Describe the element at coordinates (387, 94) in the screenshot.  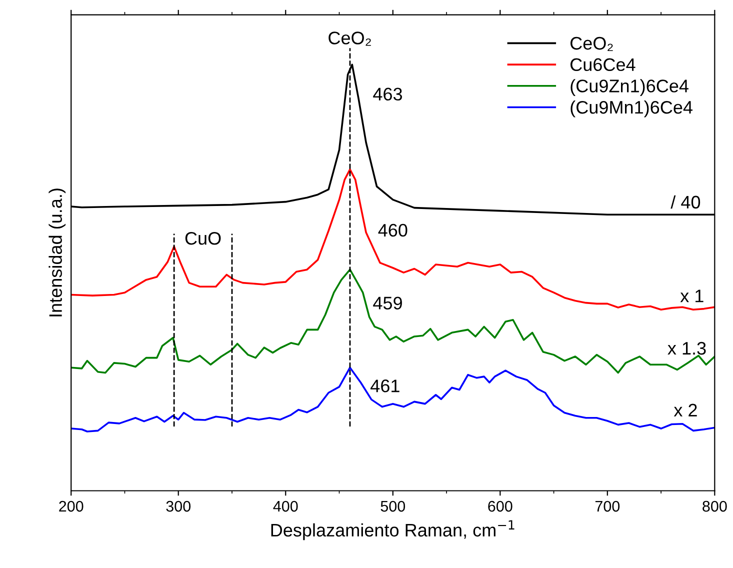
I see `annotation: 463` at that location.